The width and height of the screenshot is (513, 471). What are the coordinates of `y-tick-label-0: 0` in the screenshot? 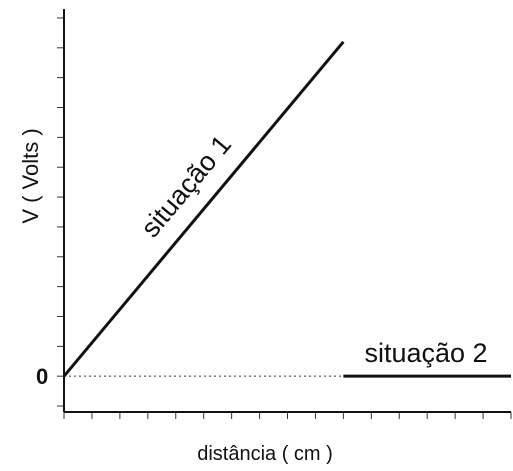 It's located at (42, 376).